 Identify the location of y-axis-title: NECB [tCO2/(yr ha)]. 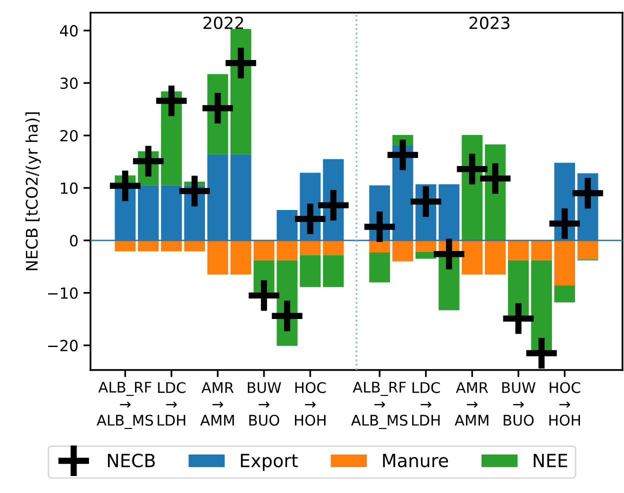
(33, 191).